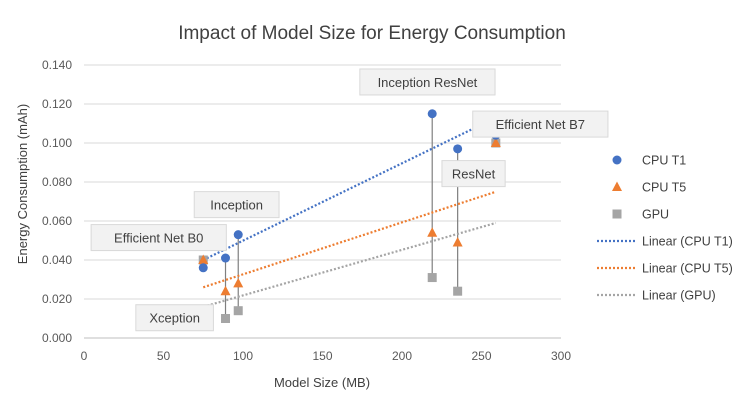  Describe the element at coordinates (664, 161) in the screenshot. I see `legend-label: CPU T1` at that location.